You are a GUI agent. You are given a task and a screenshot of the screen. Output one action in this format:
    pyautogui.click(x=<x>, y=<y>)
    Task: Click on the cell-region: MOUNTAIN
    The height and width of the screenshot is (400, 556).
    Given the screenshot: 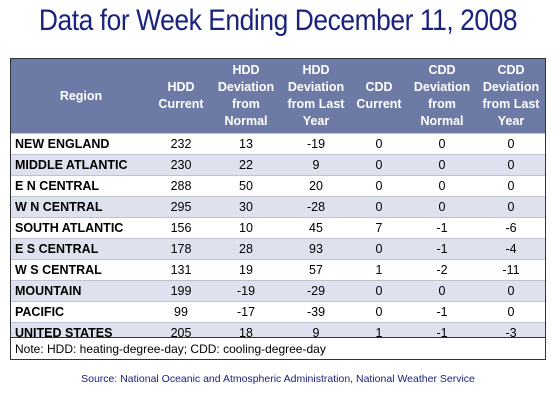 What is the action you would take?
    pyautogui.click(x=81, y=291)
    